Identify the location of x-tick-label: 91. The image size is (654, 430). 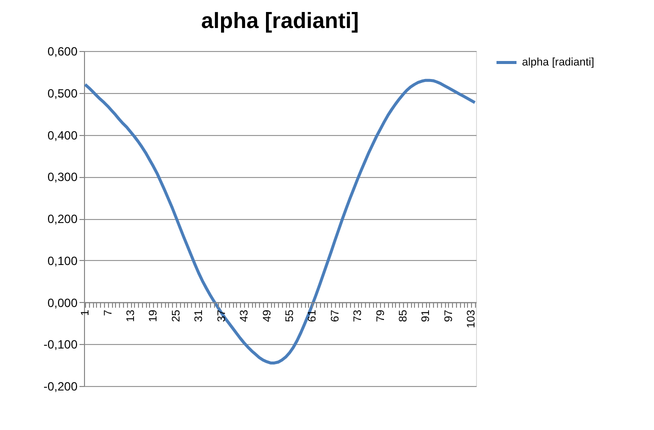
(426, 316).